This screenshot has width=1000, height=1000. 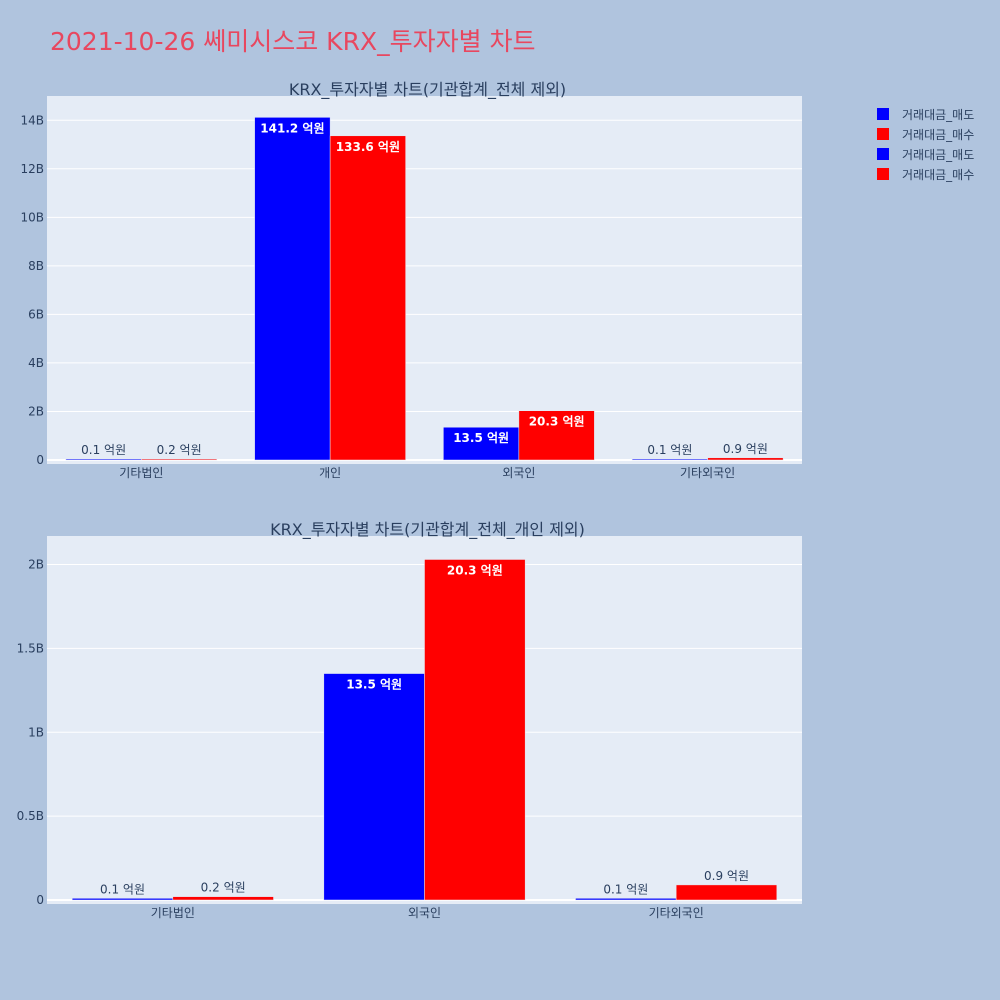 What do you see at coordinates (32, 169) in the screenshot?
I see `y-tick-label: 12B` at bounding box center [32, 169].